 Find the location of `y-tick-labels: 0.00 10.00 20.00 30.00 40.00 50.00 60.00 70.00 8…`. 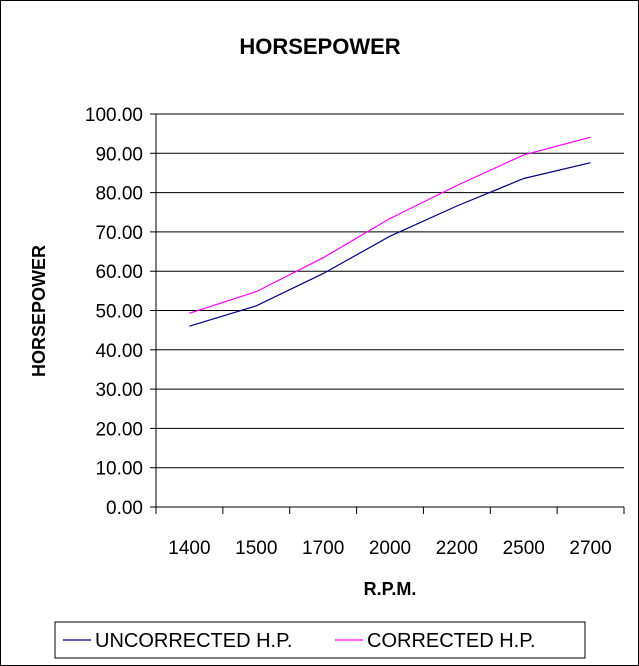

y-tick-labels: 0.00 10.00 20.00 30.00 40.00 50.00 60.00 70.00 8… is located at coordinates (114, 312).